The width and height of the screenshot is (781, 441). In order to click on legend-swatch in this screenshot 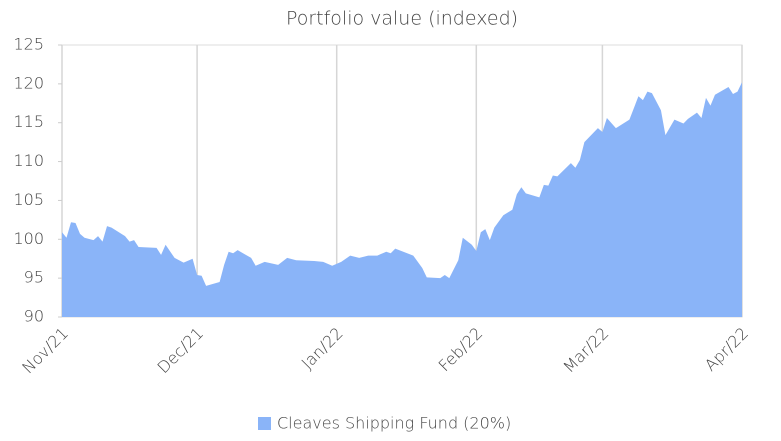, I will do `click(264, 423)`.